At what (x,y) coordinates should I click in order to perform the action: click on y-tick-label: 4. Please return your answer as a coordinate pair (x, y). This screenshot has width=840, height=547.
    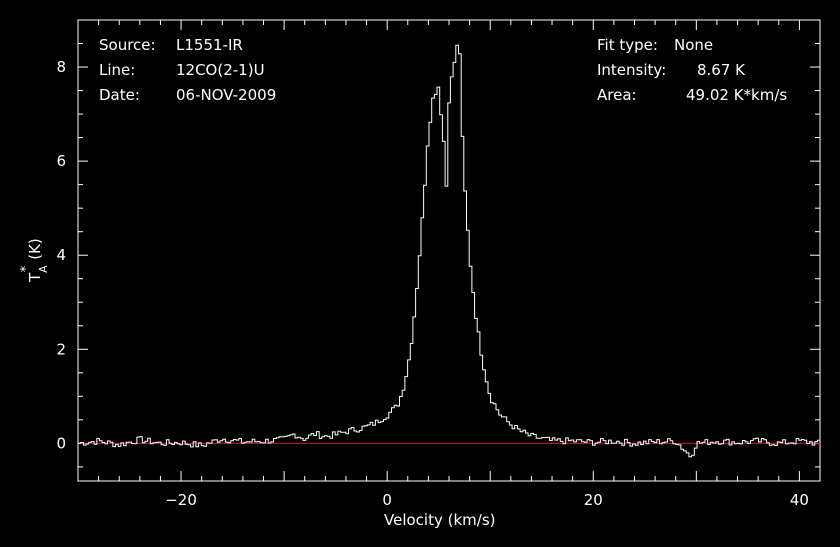
    Looking at the image, I should click on (61, 255).